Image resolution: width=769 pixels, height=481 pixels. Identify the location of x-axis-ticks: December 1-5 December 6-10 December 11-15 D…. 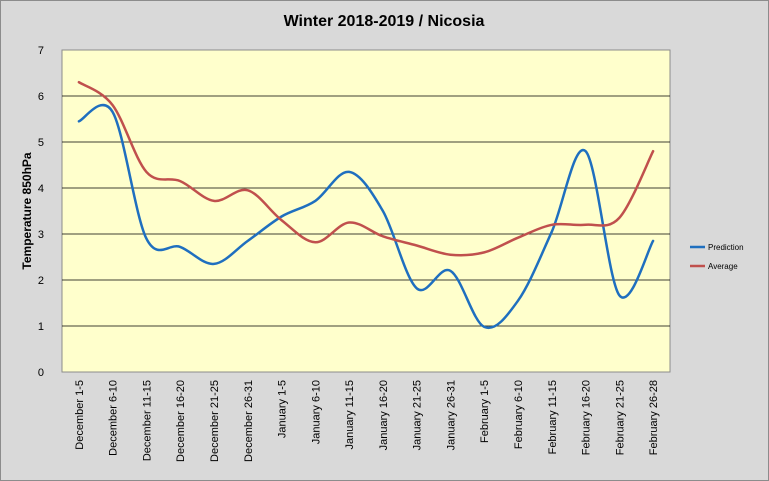
(367, 421).